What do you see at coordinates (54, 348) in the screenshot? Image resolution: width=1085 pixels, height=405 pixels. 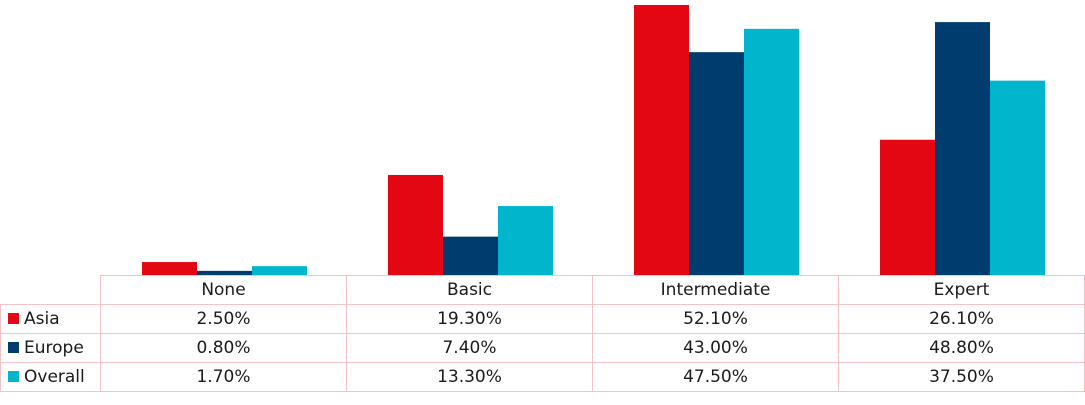 I see `legend-label-europe: Europe` at bounding box center [54, 348].